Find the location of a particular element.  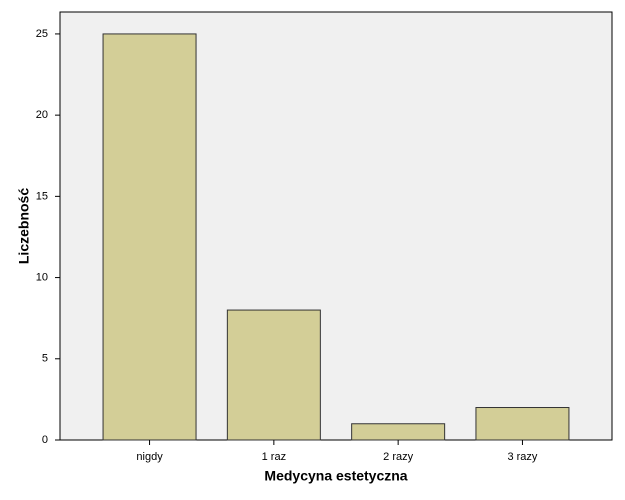

y-tick-label: 25 is located at coordinates (42, 34).